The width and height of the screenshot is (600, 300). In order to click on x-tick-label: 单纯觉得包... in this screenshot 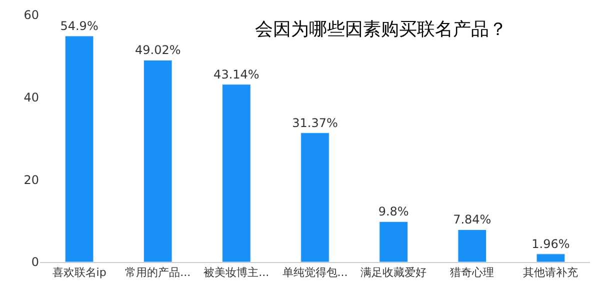, I will do `click(315, 273)`.